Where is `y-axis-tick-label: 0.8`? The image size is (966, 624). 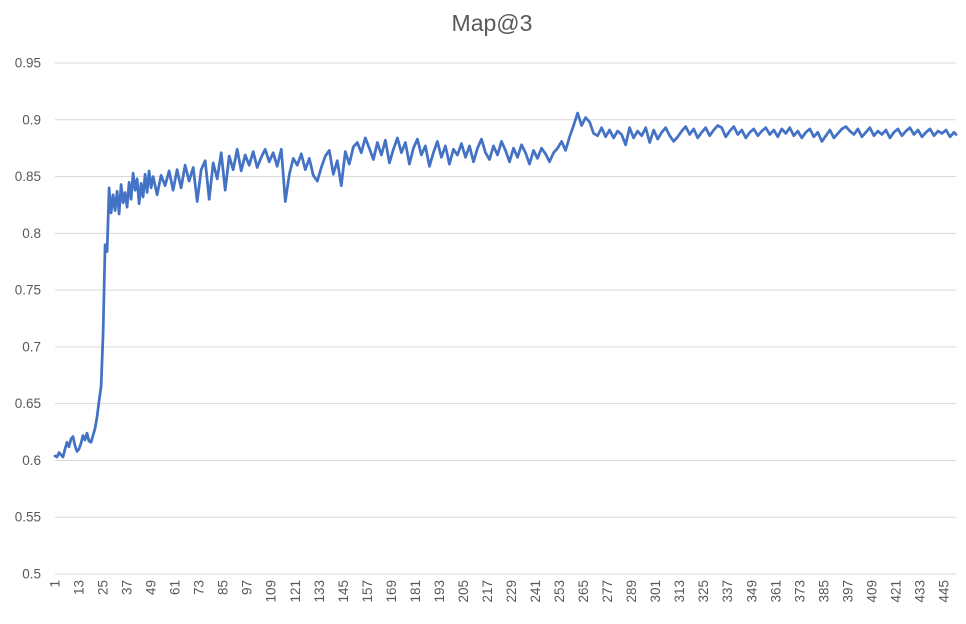
y-axis-tick-label: 0.8 is located at coordinates (31, 233).